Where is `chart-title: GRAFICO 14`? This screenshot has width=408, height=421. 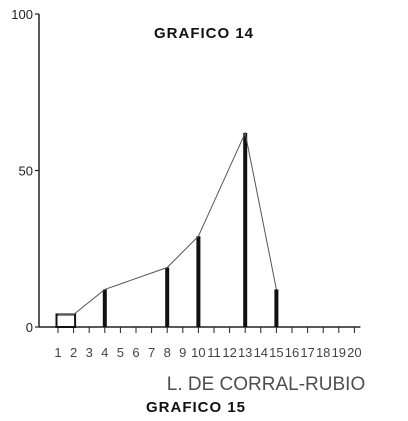
chart-title: GRAFICO 14 is located at coordinates (204, 33).